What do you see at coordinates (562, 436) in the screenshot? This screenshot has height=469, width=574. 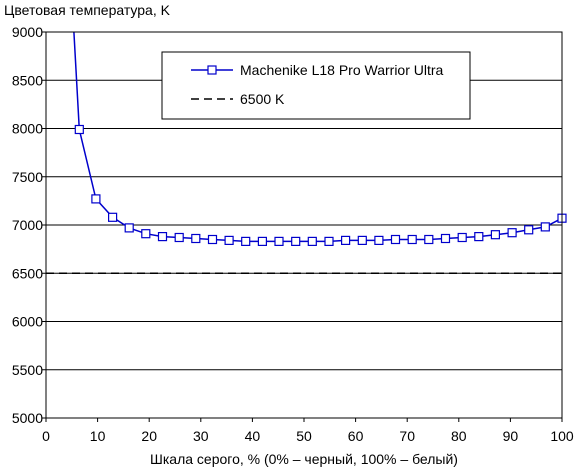 I see `x-tick-label: 100` at bounding box center [562, 436].